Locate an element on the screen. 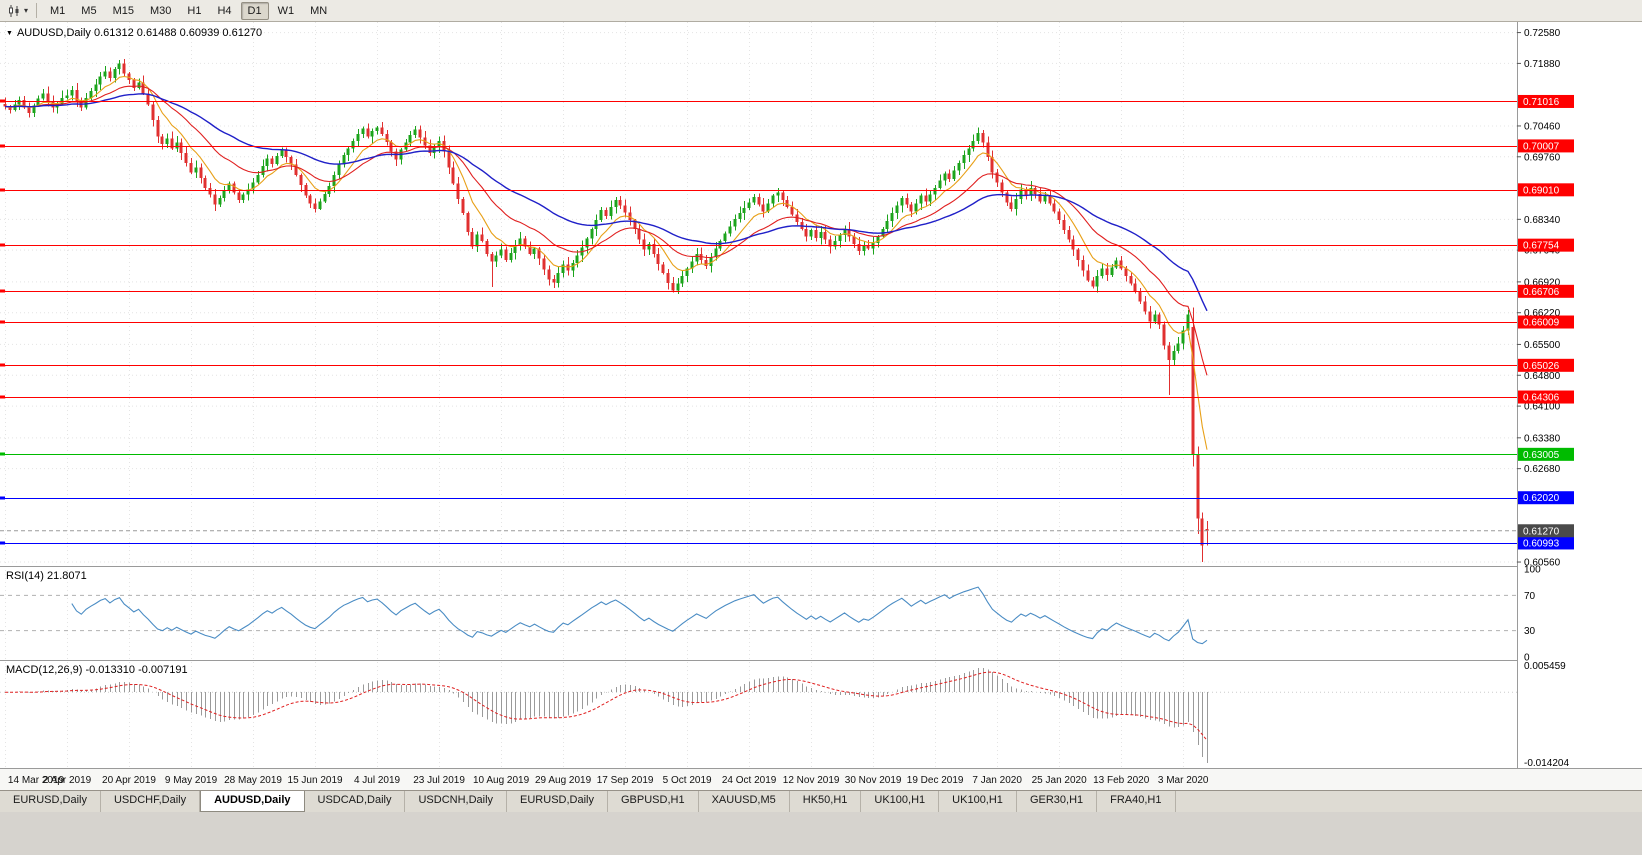 This screenshot has height=855, width=1642. candlestick-chart-icon is located at coordinates (14, 11).